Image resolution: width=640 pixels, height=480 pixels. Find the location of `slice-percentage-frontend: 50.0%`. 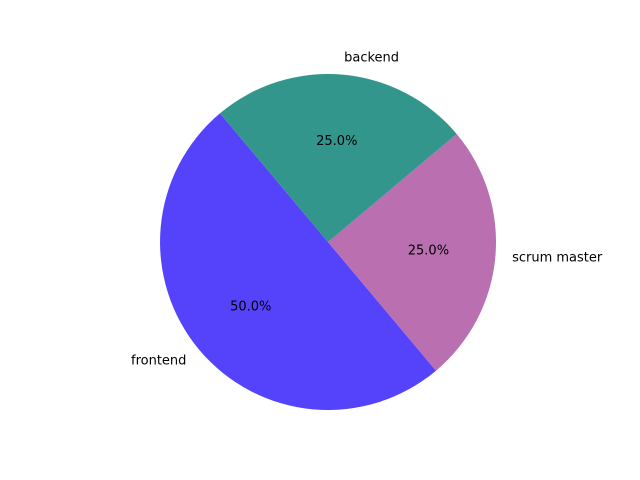

slice-percentage-frontend: 50.0% is located at coordinates (250, 306).